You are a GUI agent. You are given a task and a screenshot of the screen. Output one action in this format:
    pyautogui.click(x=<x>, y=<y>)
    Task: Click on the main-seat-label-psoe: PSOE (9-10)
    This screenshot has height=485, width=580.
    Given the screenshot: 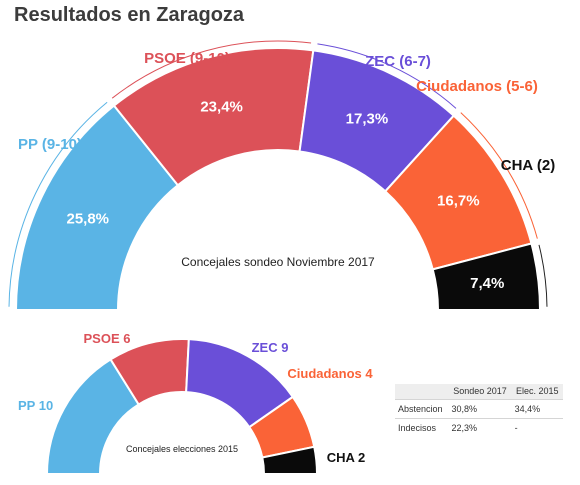 What is the action you would take?
    pyautogui.click(x=187, y=58)
    